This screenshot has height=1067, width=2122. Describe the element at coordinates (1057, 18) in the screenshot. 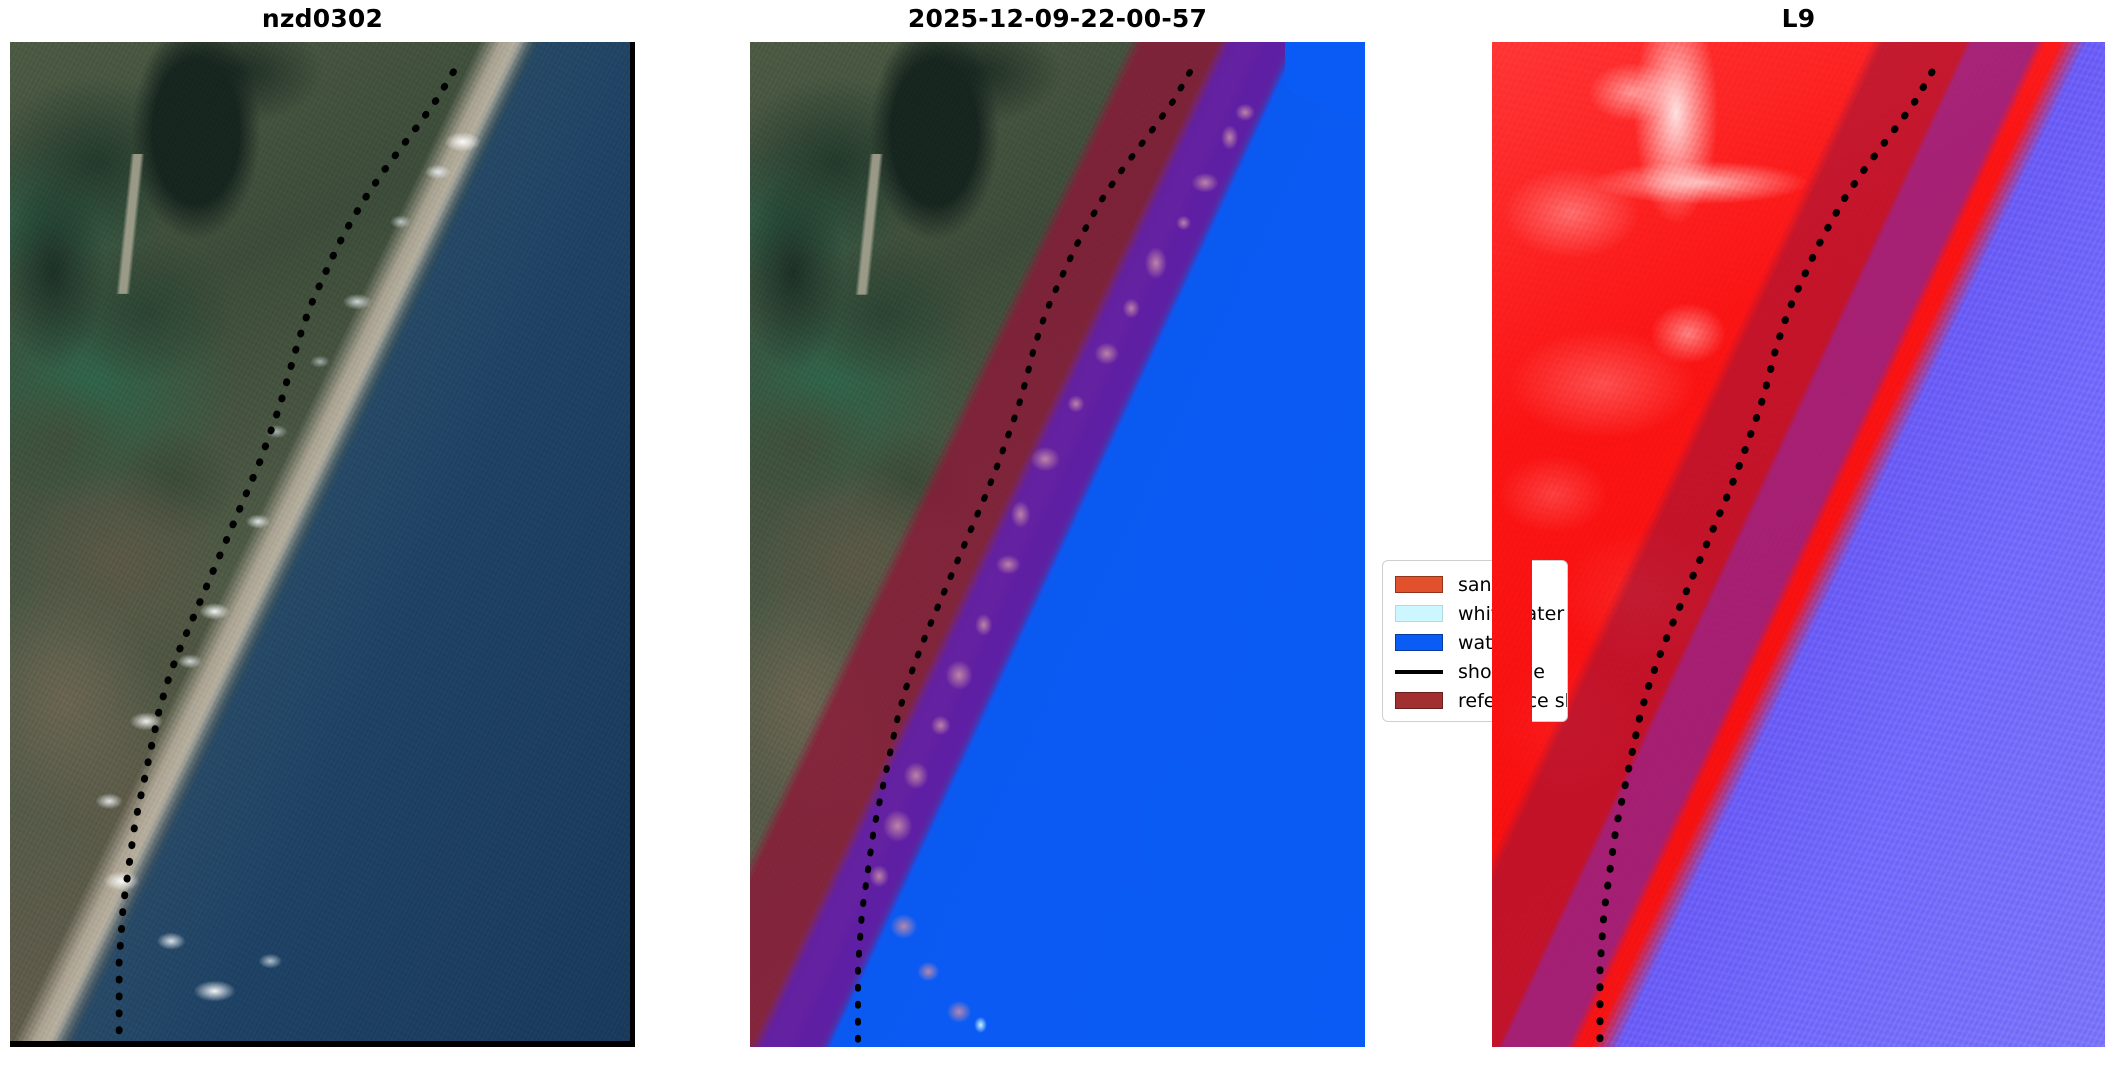

I see `panel-title-2: 2025-12-09-22-00-57` at that location.